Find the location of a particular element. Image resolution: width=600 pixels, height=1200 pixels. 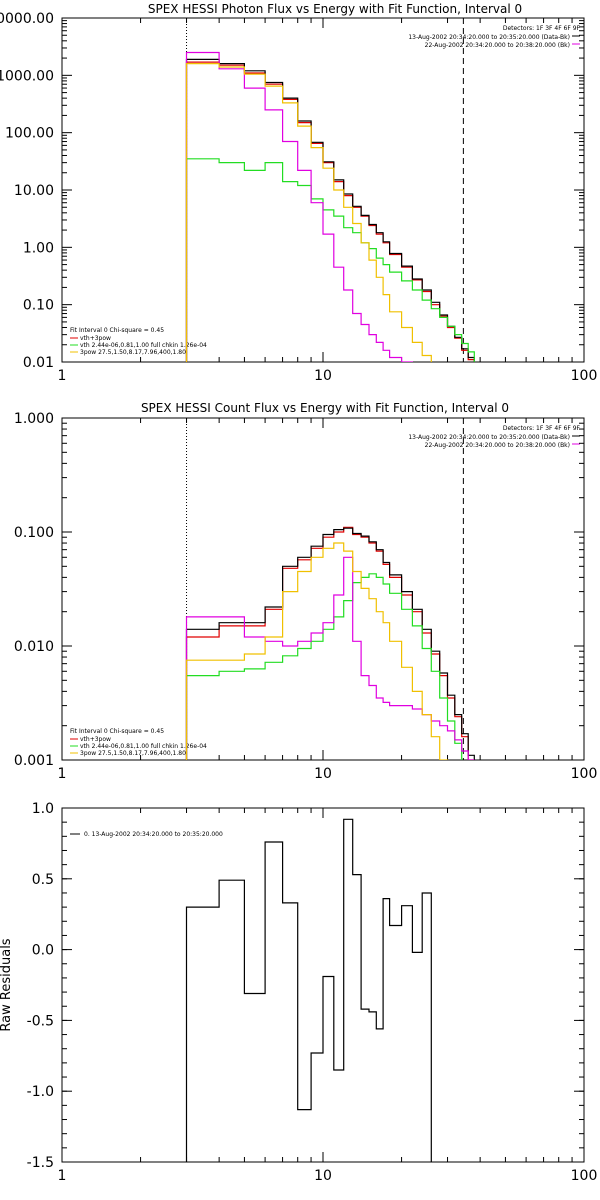

y-tick-label: 0.5 is located at coordinates (43, 880).